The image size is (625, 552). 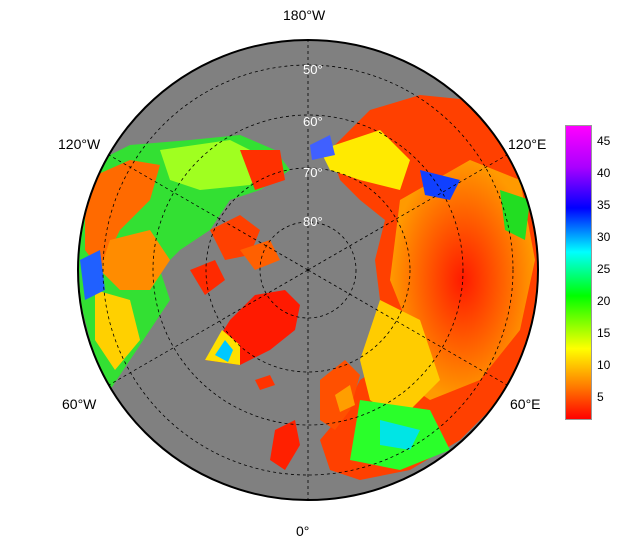 What do you see at coordinates (313, 69) in the screenshot?
I see `lat-label-50: 50°` at bounding box center [313, 69].